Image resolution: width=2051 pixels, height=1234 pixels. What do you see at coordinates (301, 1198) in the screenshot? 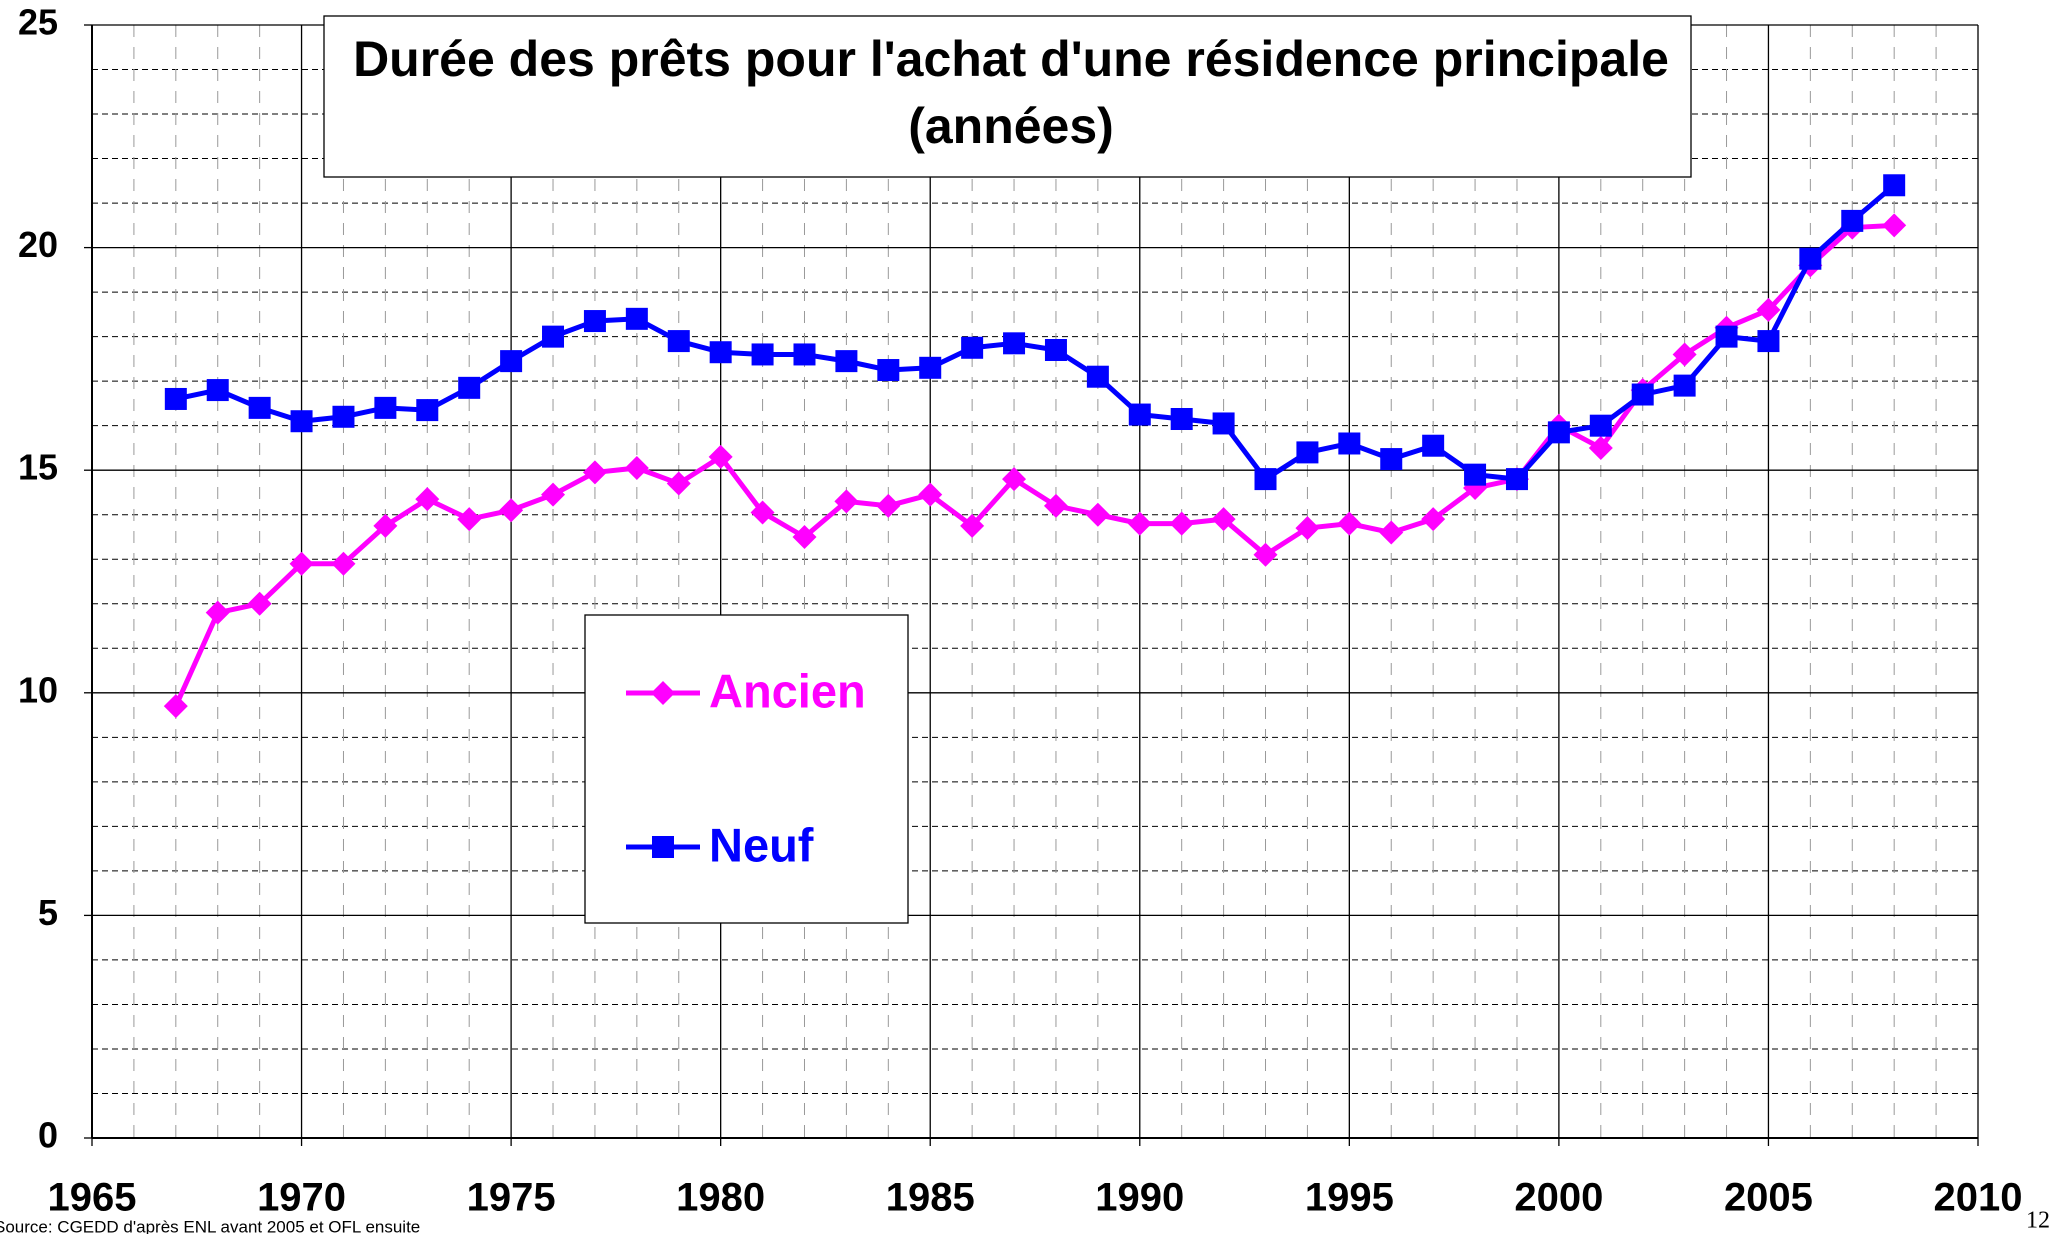
I see `x-tick-label: 1970` at bounding box center [301, 1198].